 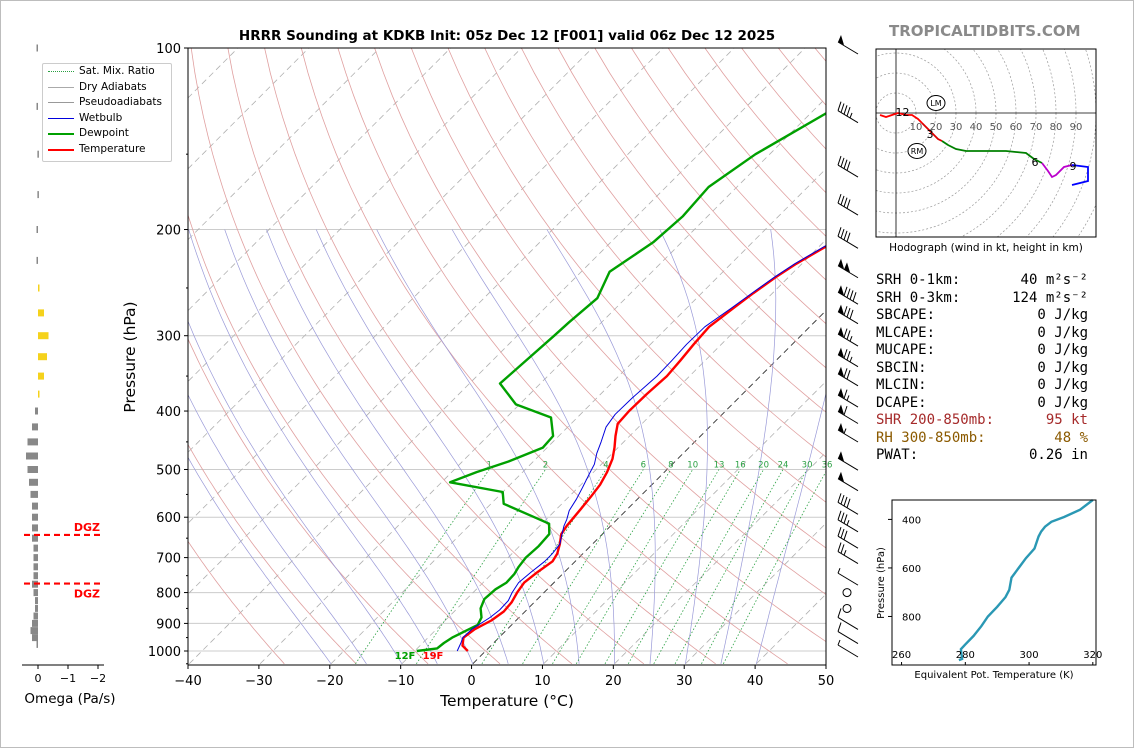 I want to click on dgz-label: DGZ, so click(x=87, y=527).